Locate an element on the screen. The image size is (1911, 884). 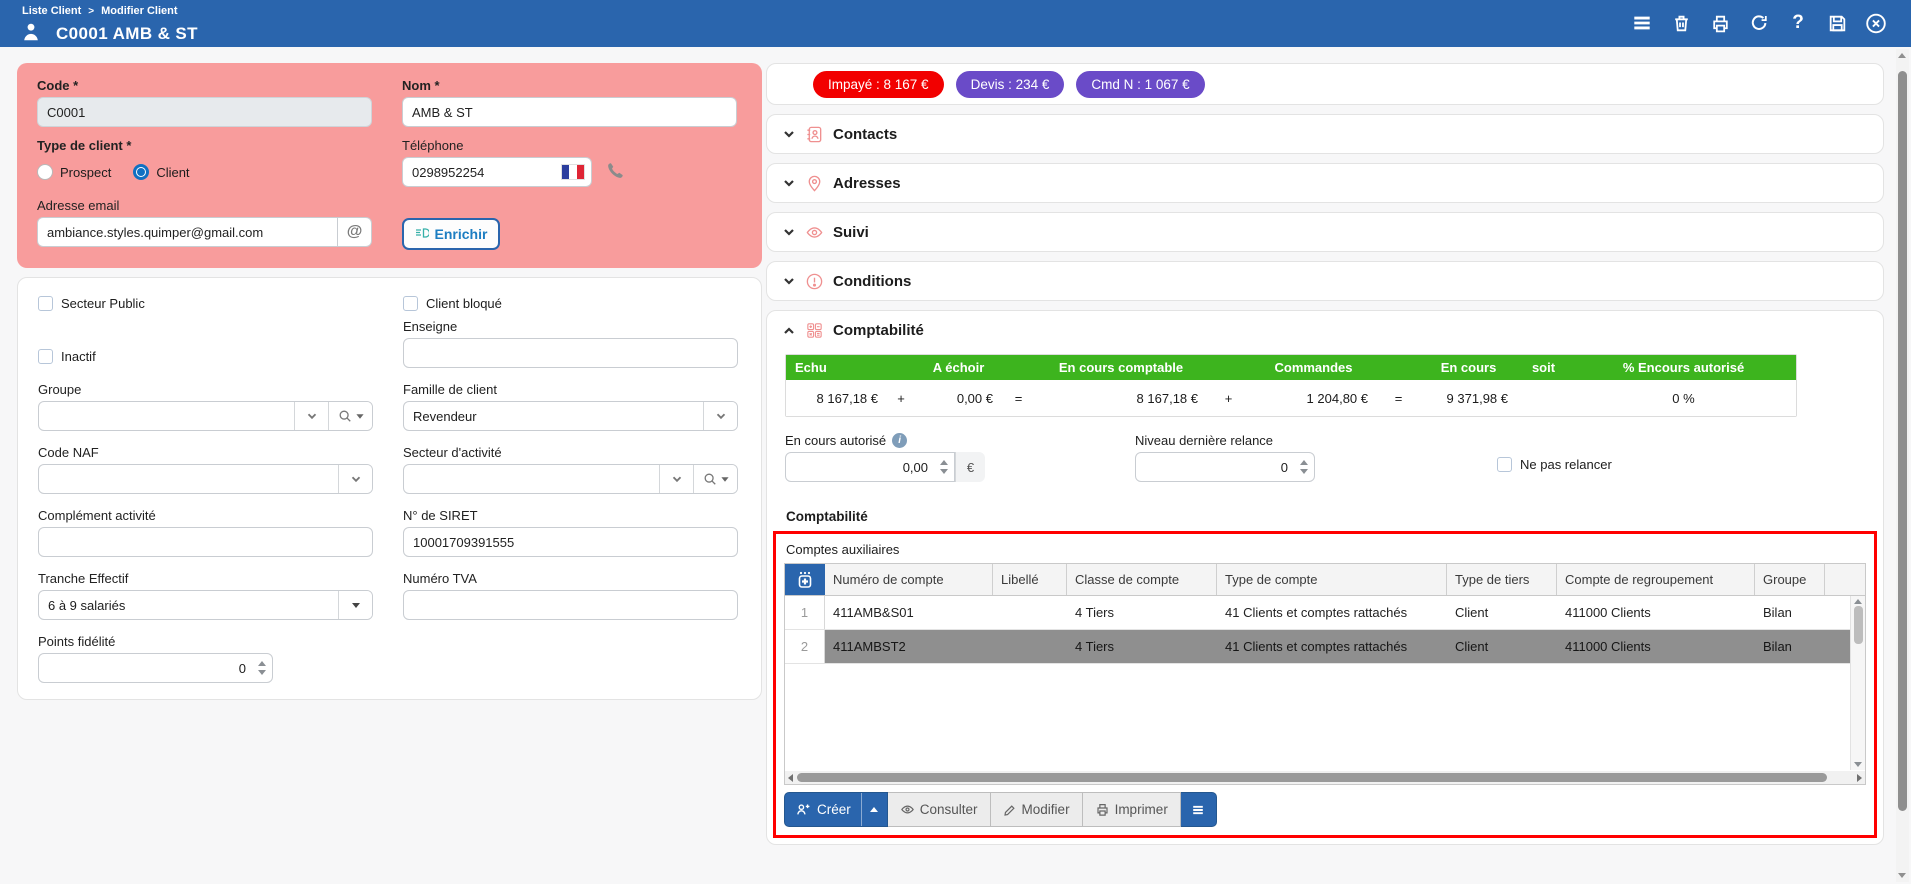
close-icon is located at coordinates (1876, 23).